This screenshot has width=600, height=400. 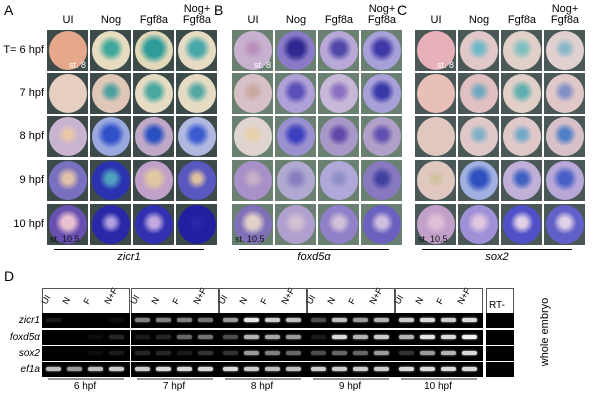 What do you see at coordinates (445, 65) in the screenshot?
I see `stage-label: st. 8` at bounding box center [445, 65].